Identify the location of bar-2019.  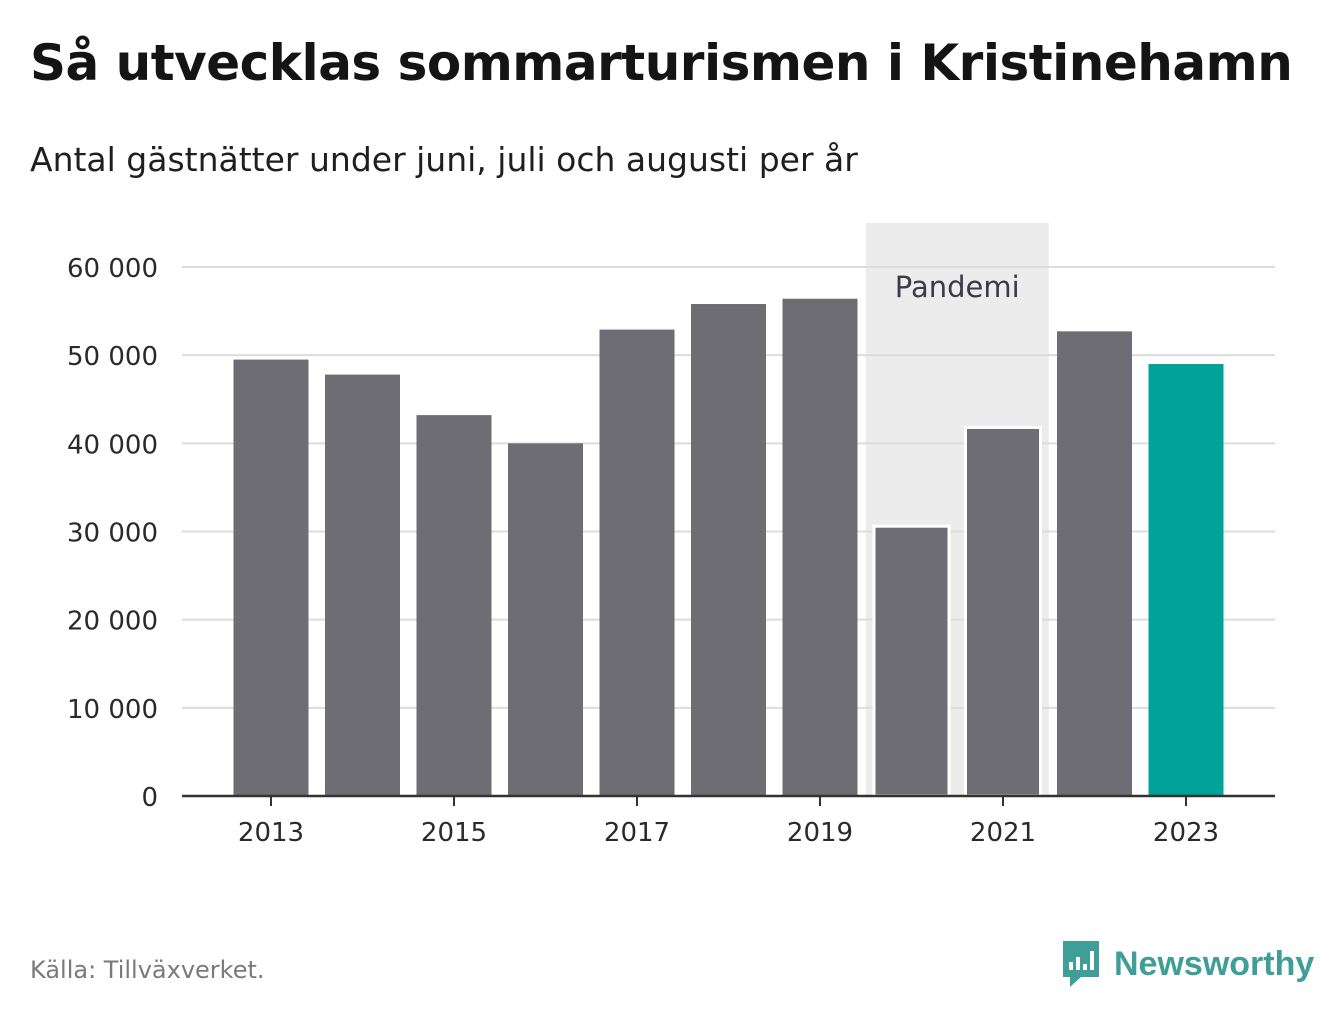
(820, 547).